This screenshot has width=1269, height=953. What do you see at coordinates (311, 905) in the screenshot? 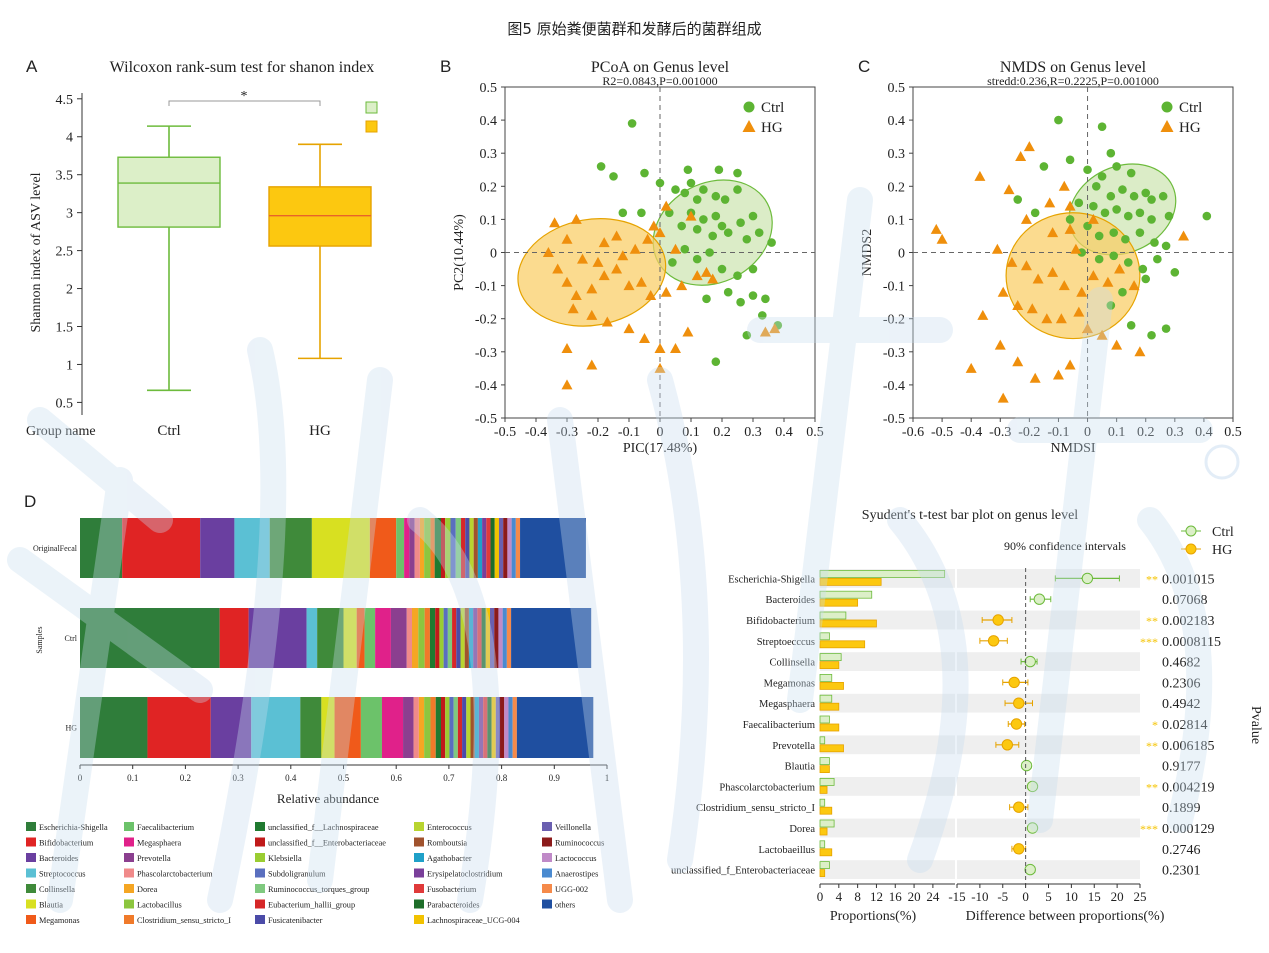
I see `legend-label: Eubacterium_hallii_group` at bounding box center [311, 905].